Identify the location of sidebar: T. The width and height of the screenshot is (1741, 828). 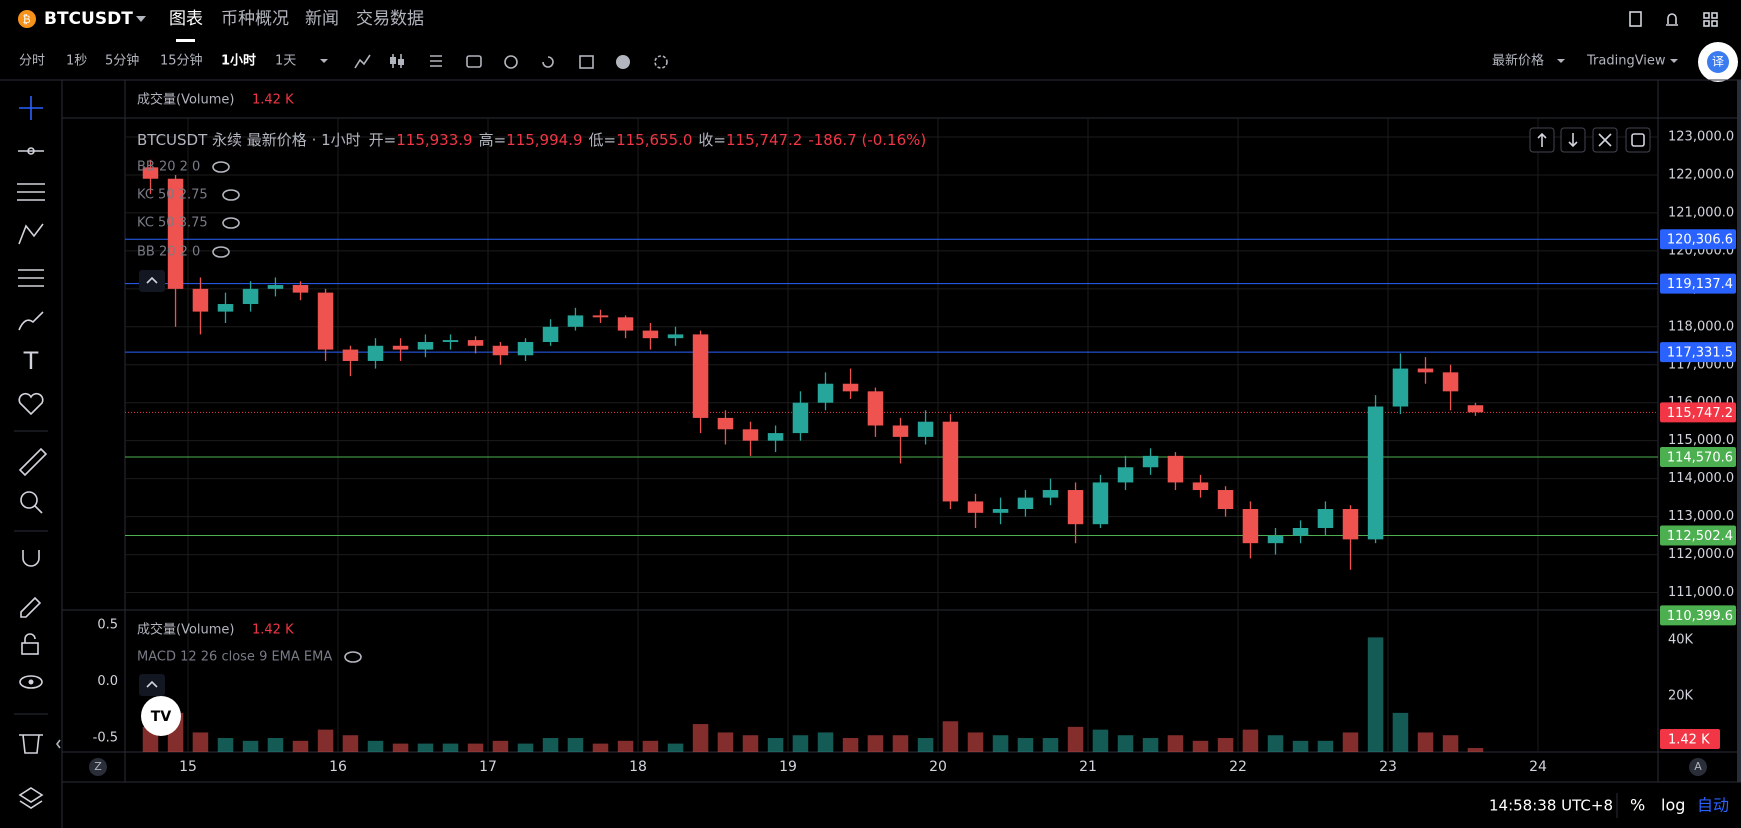
(37, 452).